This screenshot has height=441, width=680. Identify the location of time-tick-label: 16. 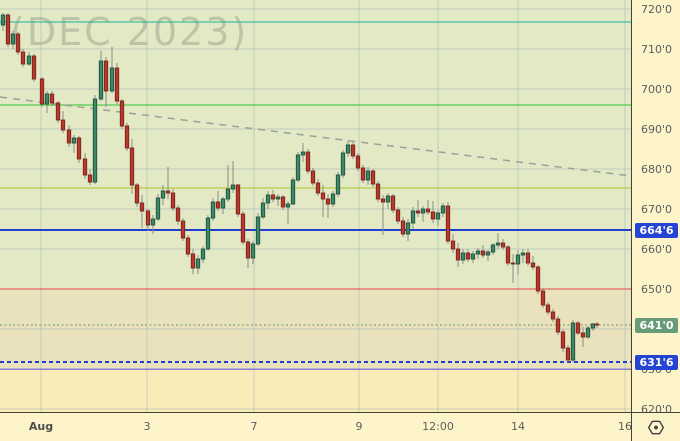
(625, 426).